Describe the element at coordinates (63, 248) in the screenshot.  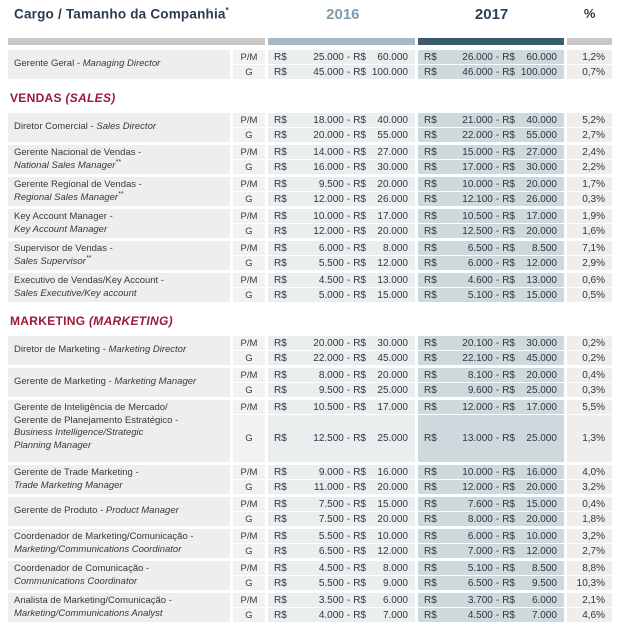
I see `job-title-pt: Supervisor de Vendas -` at that location.